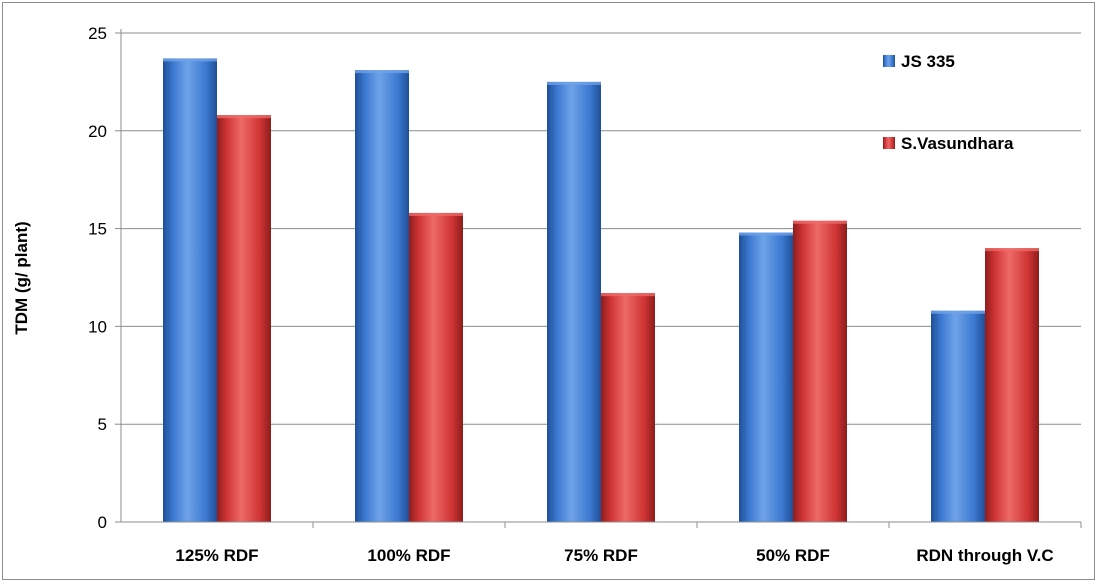  Describe the element at coordinates (948, 102) in the screenshot. I see `legend: JS 335 S.Vasundhara` at that location.